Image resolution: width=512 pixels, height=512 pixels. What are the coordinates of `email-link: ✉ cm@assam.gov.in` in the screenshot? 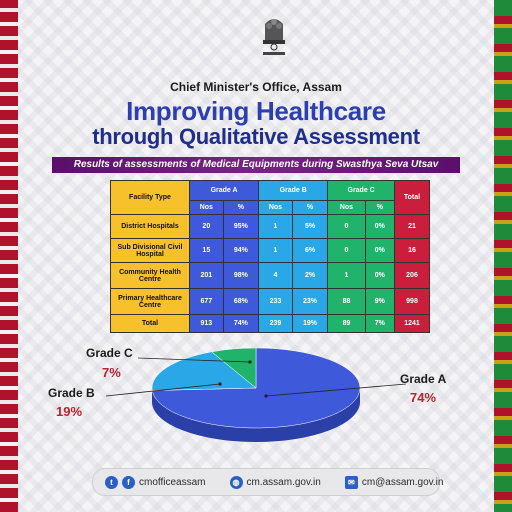 It's located at (394, 482).